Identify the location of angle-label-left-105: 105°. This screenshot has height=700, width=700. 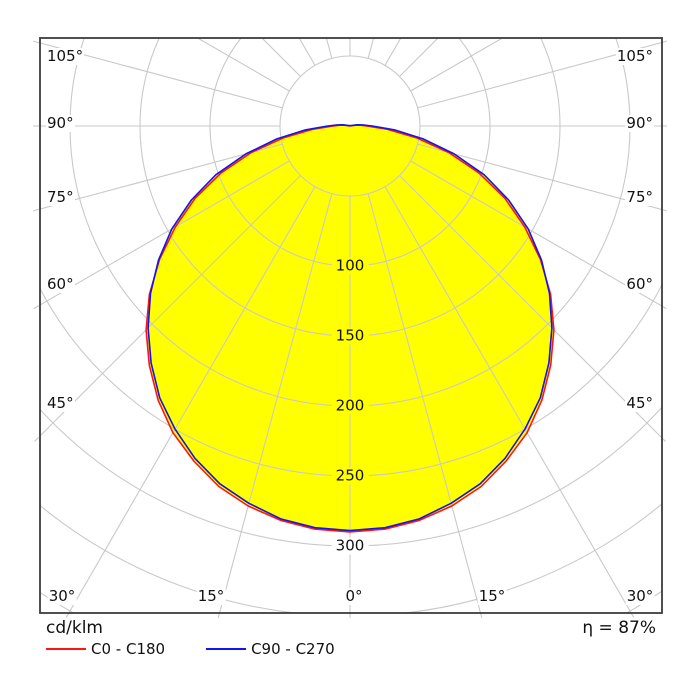
(65, 56).